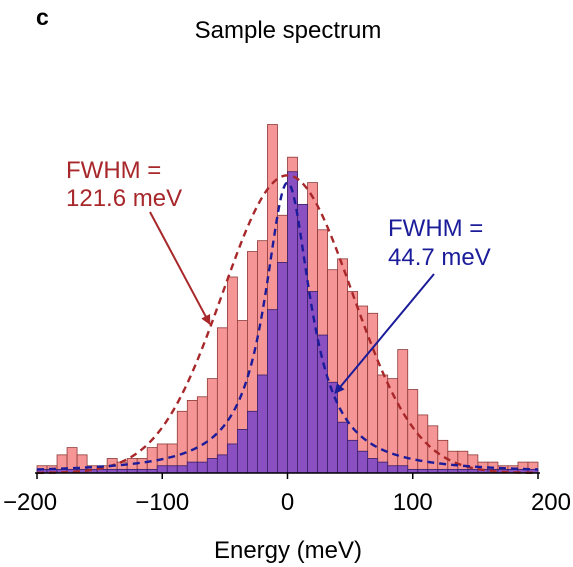  What do you see at coordinates (288, 550) in the screenshot?
I see `x-axis-label: Energy (meV)` at bounding box center [288, 550].